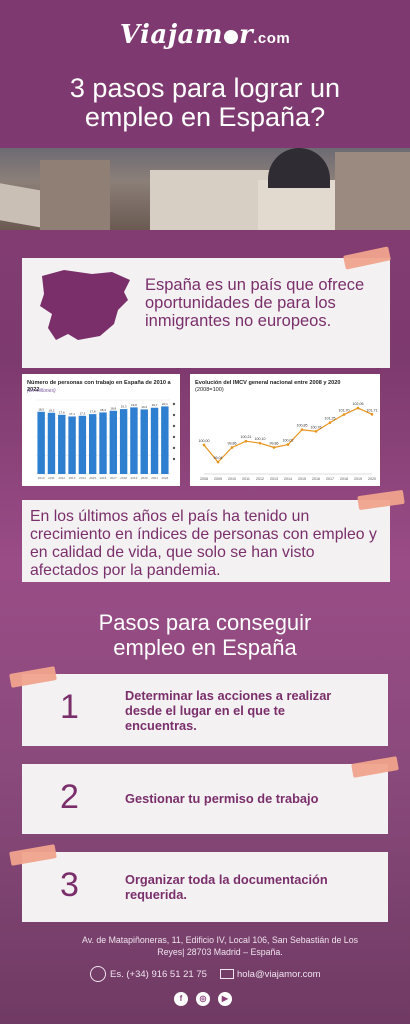  I want to click on steps-title: Pasos para conseguir empleo en España, so click(205, 635).